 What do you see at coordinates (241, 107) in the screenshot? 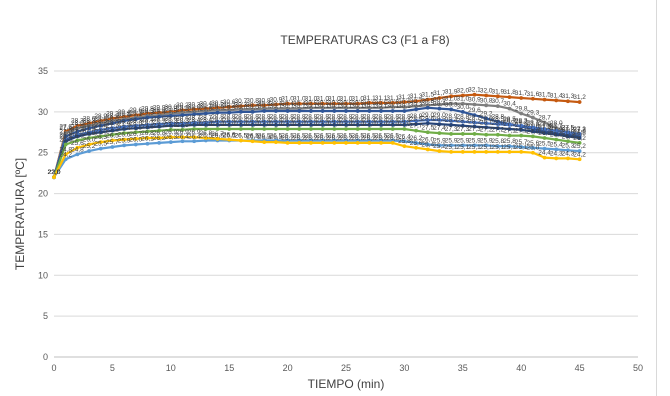
I see `data-label: 30,0` at bounding box center [241, 107].